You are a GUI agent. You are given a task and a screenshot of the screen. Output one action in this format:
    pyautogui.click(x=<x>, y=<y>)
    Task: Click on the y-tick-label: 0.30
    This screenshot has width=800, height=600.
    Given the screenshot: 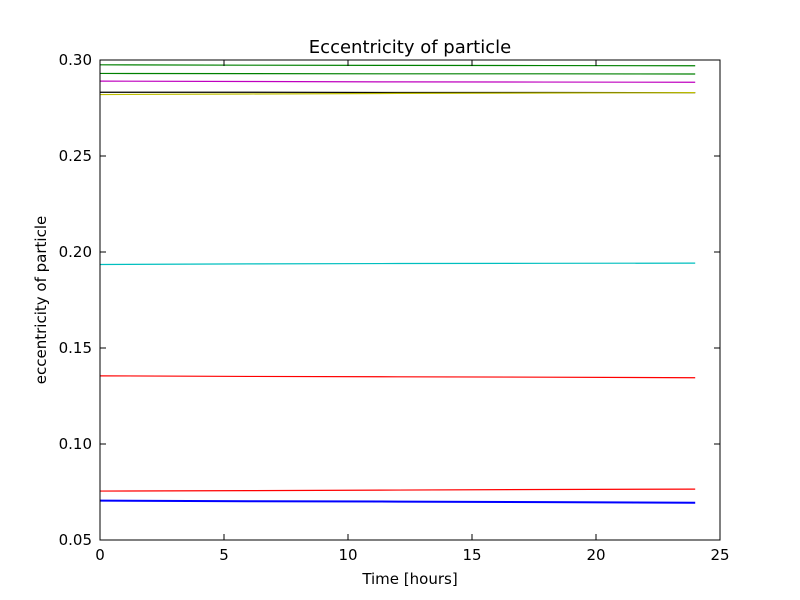 What is the action you would take?
    pyautogui.click(x=75, y=60)
    